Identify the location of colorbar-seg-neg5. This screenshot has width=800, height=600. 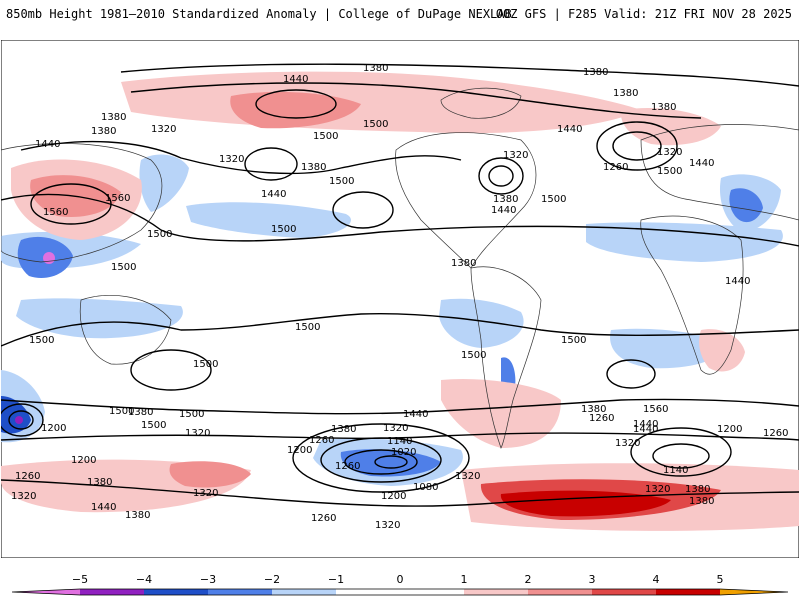
(46, 592).